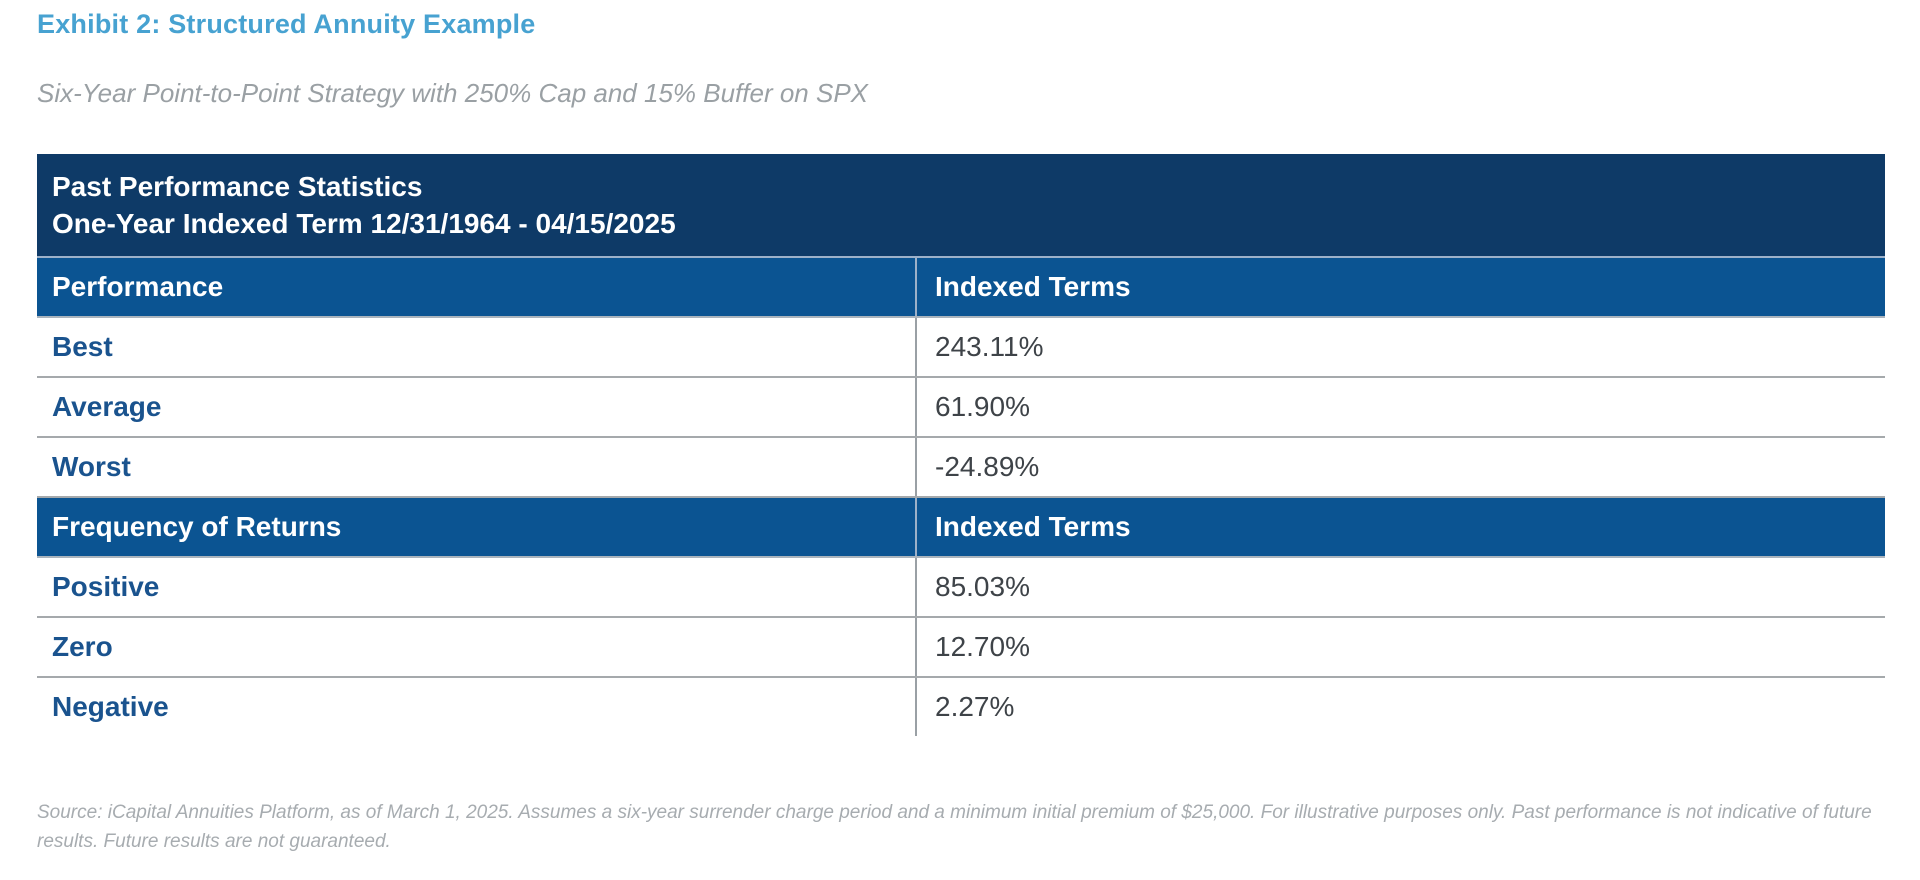  Describe the element at coordinates (1400, 647) in the screenshot. I see `row-value-zero: 12.70%` at that location.